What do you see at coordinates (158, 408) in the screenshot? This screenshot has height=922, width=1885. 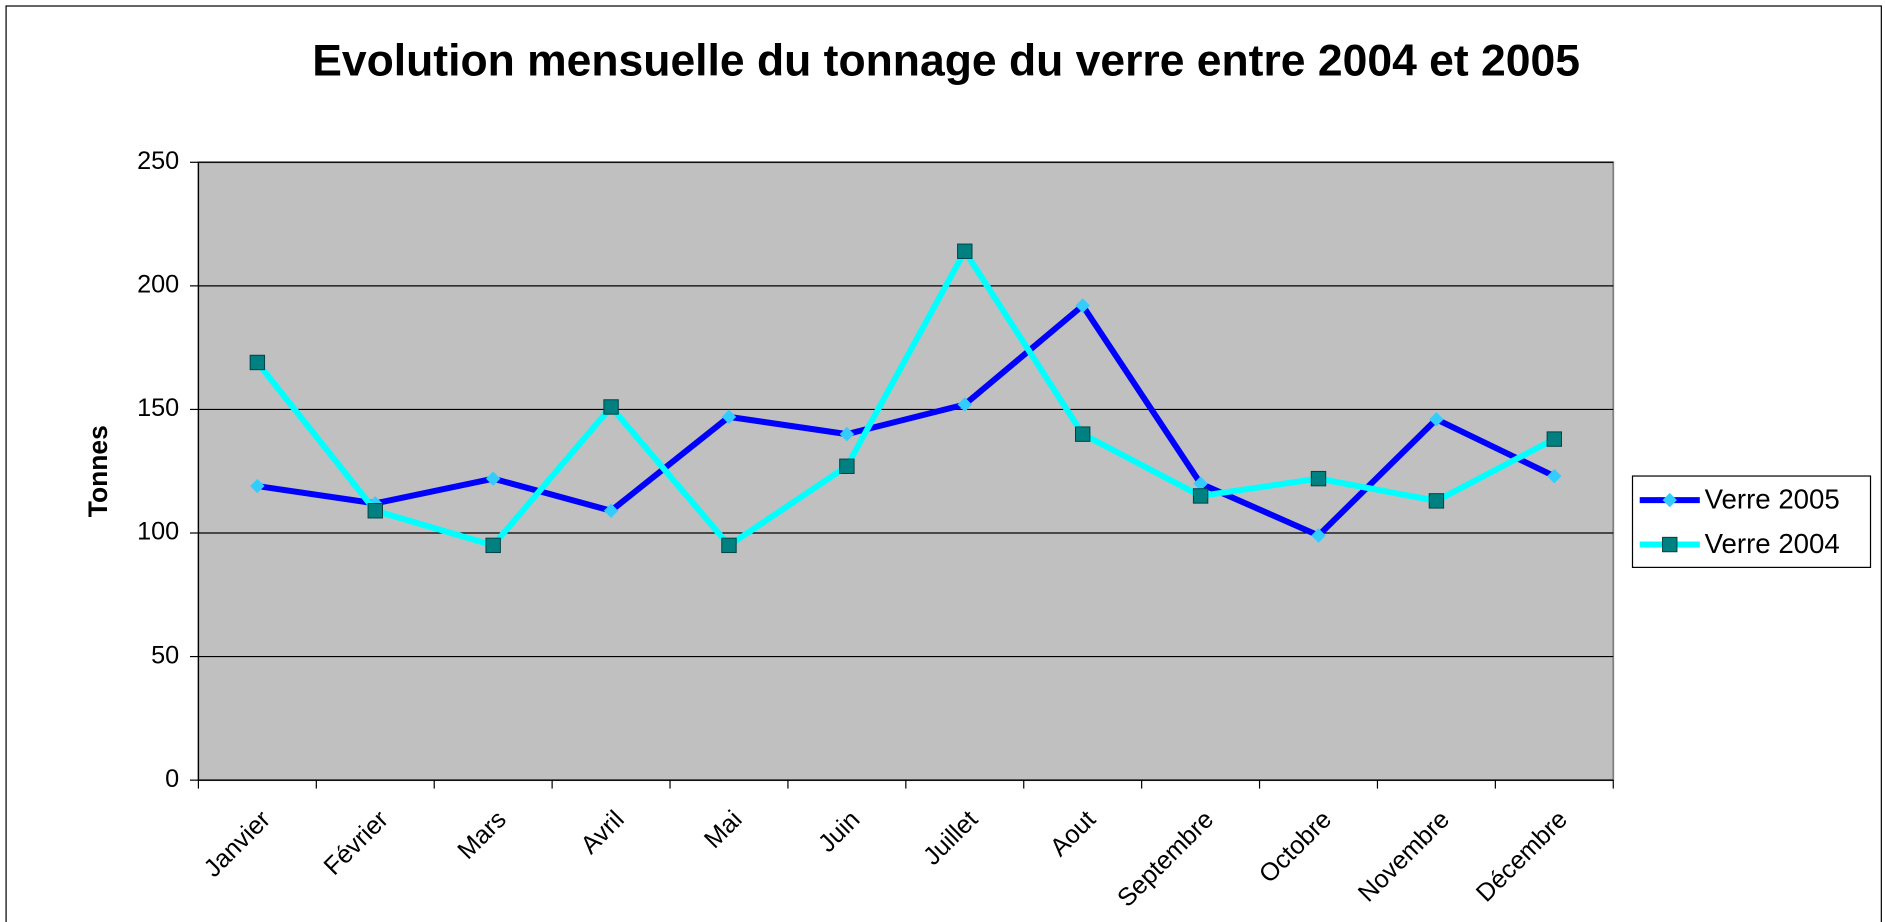 I see `y-tick-label: 150` at bounding box center [158, 408].